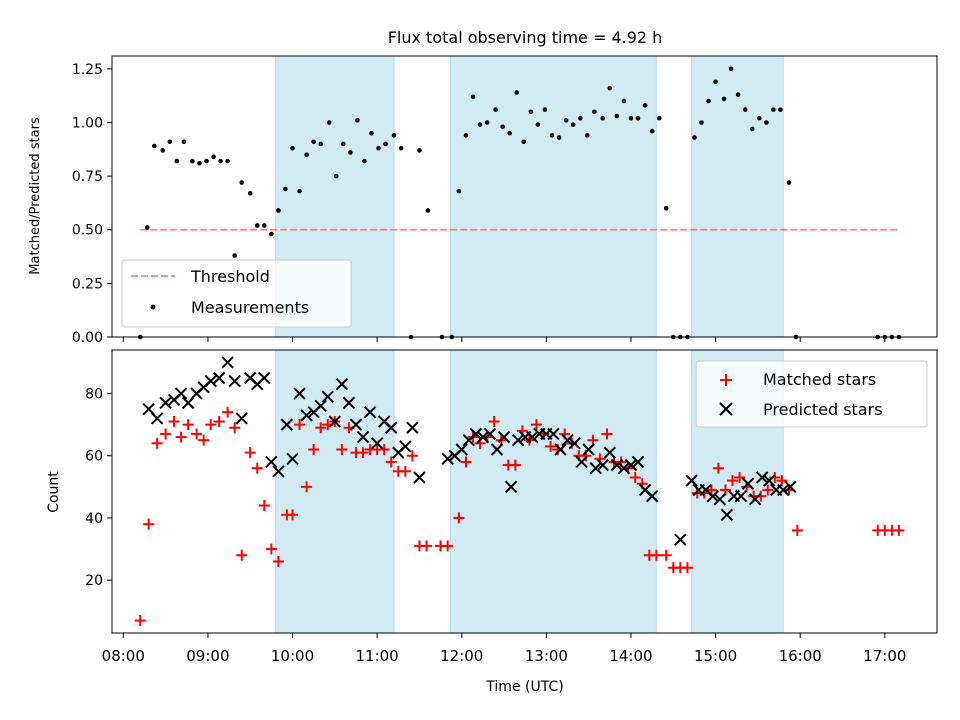  What do you see at coordinates (811, 394) in the screenshot?
I see `bottom-legend: Matched stars Predicted stars` at bounding box center [811, 394].